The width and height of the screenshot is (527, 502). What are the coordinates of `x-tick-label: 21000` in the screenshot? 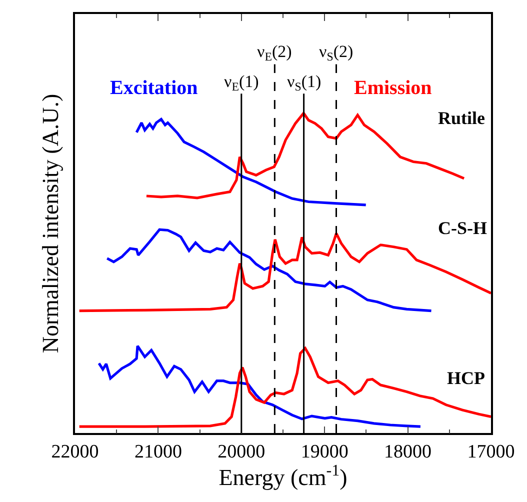 It's located at (158, 452).